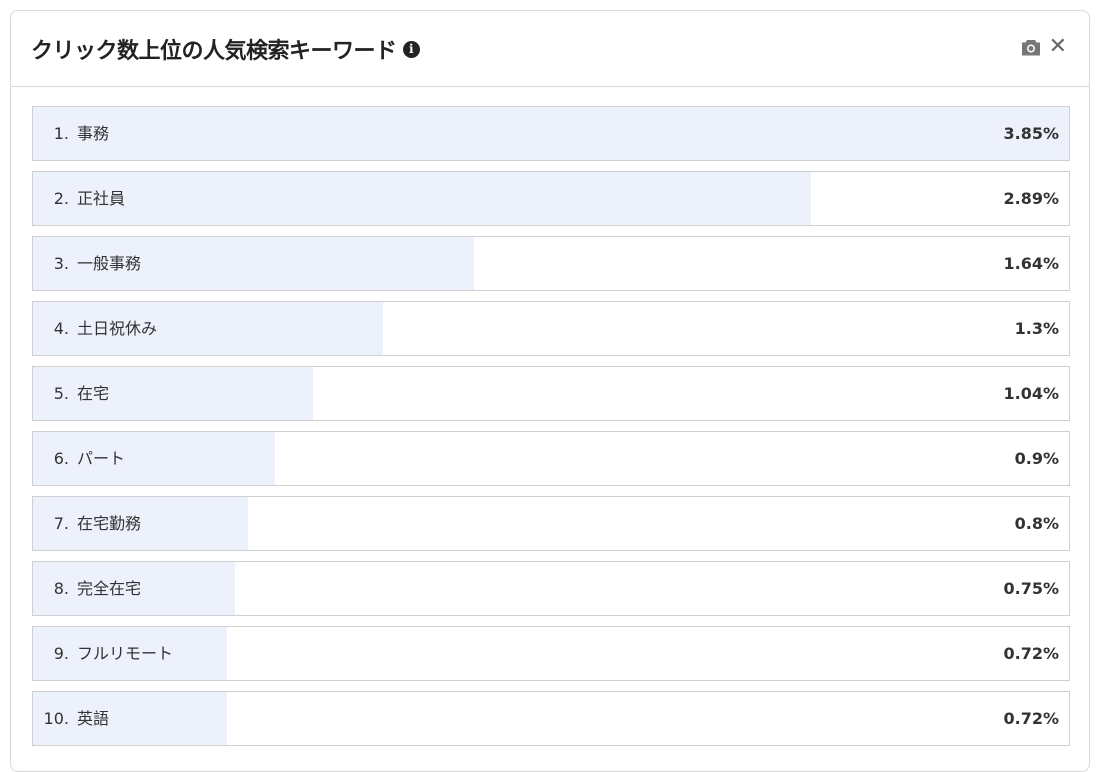  What do you see at coordinates (1036, 458) in the screenshot?
I see `percentage: 0.9%` at bounding box center [1036, 458].